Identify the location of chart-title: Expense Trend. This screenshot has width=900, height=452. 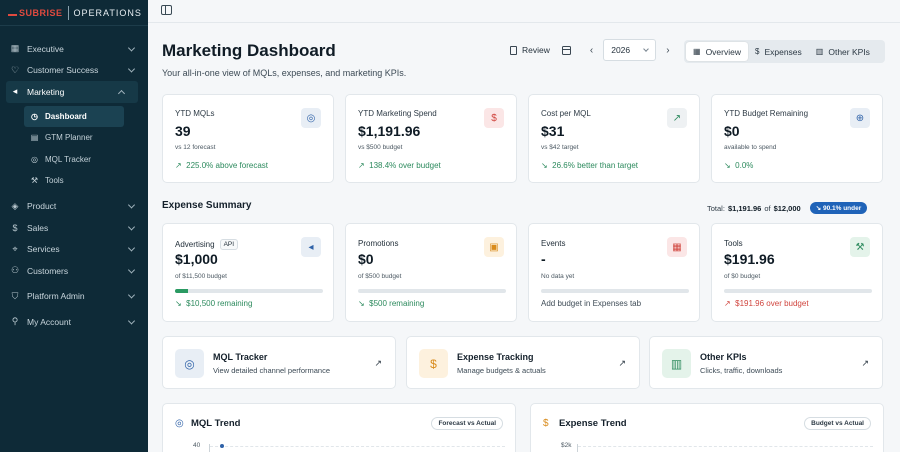
(593, 423).